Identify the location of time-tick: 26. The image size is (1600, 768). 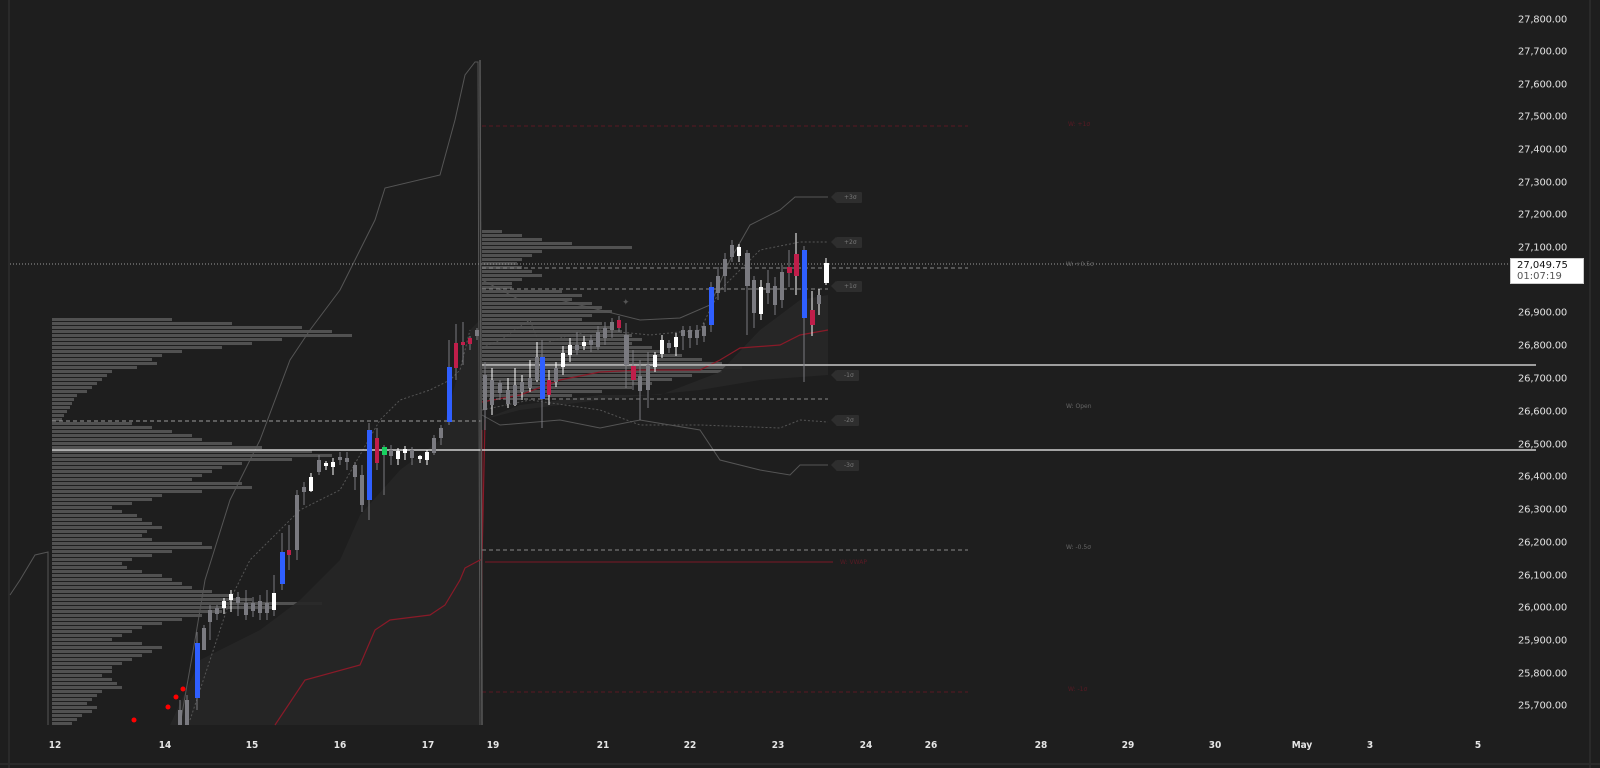
(931, 745).